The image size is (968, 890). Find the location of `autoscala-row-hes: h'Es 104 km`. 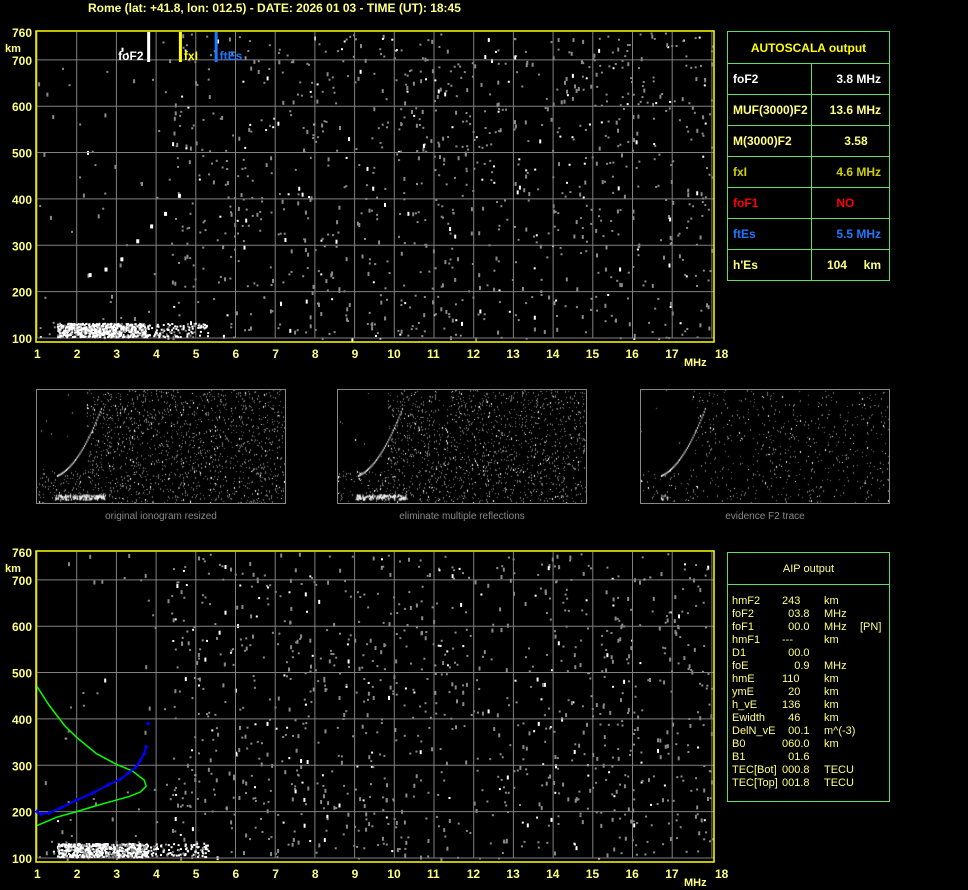

autoscala-row-hes: h'Es 104 km is located at coordinates (808, 264).